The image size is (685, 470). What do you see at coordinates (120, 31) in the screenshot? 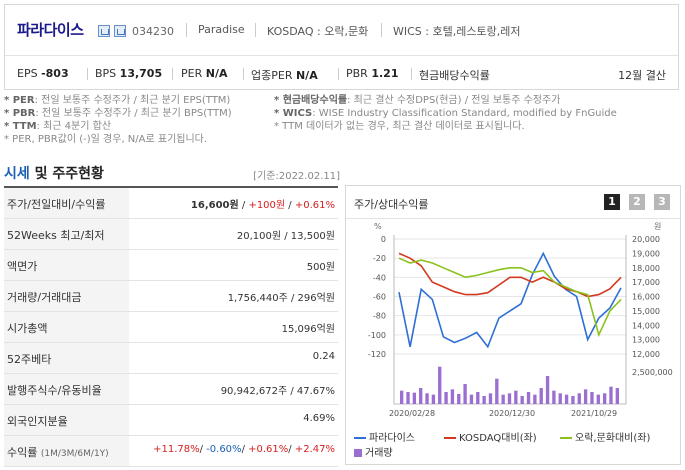
I see `building-icon` at bounding box center [120, 31].